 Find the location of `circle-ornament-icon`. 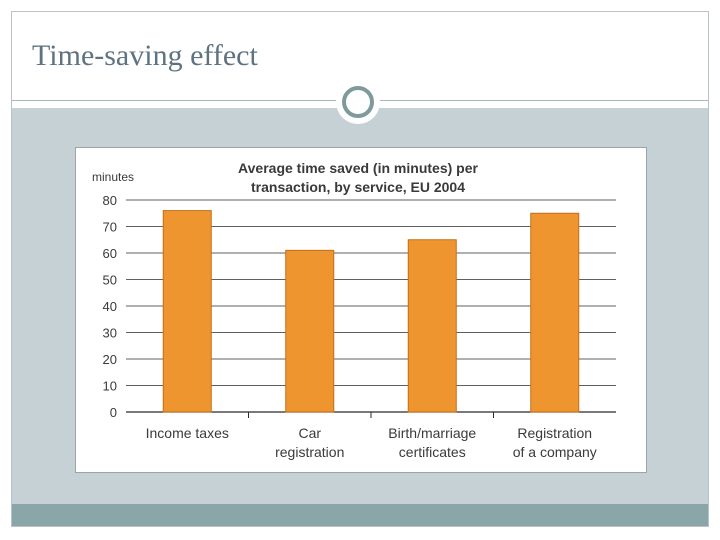

circle-ornament-icon is located at coordinates (358, 102).